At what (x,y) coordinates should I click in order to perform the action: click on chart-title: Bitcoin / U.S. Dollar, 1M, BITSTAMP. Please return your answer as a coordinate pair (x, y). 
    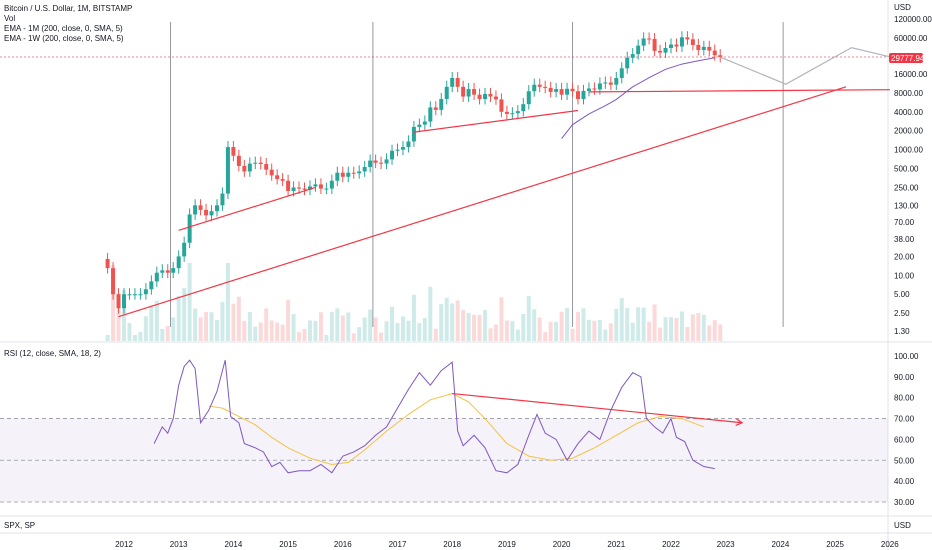
    Looking at the image, I should click on (68, 8).